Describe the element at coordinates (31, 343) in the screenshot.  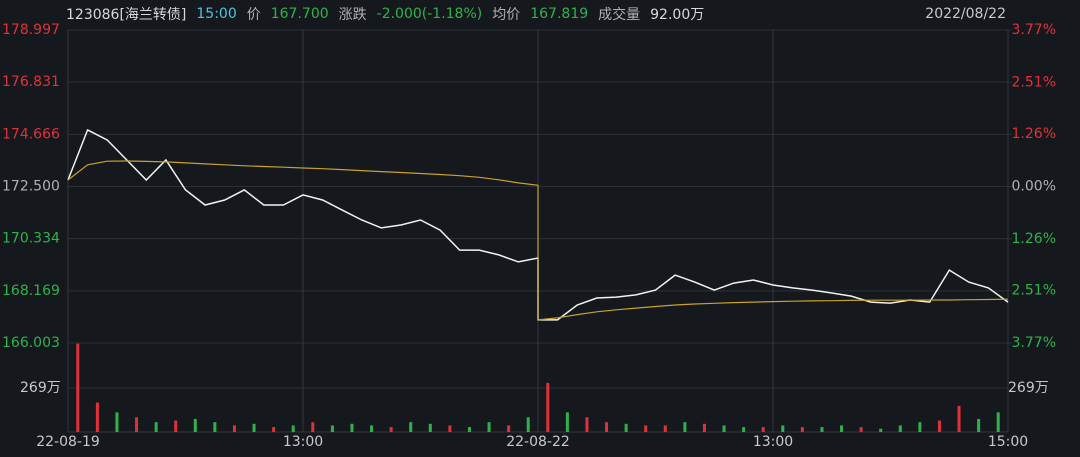
I see `y-tick-label: 166.003` at that location.